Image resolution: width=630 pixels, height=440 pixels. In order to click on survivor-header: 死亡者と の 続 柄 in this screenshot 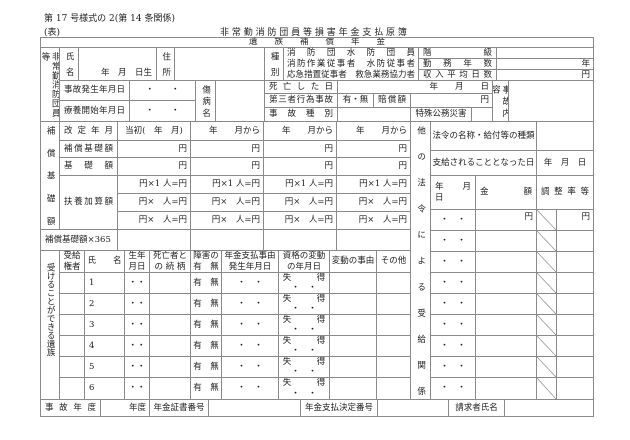, I will do `click(170, 261)`.